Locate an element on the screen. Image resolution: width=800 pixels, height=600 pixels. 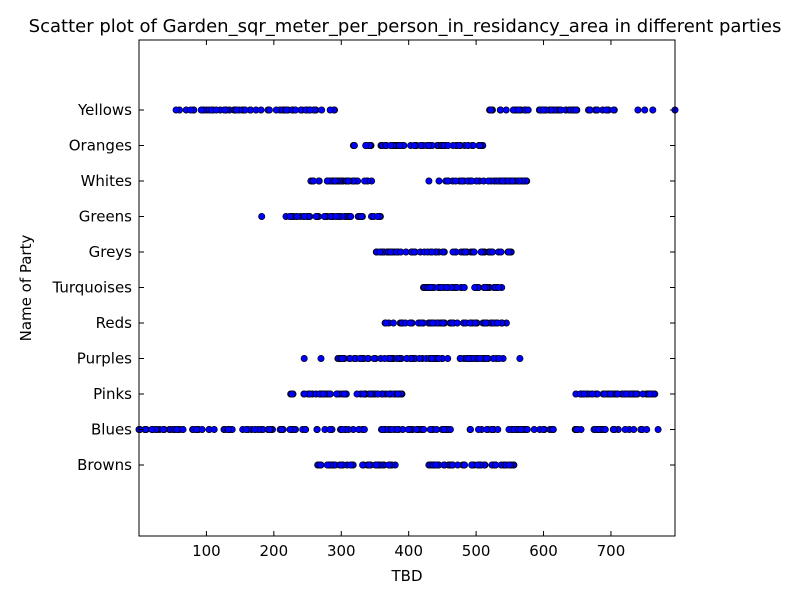
x-tick-label: 500 is located at coordinates (476, 551).